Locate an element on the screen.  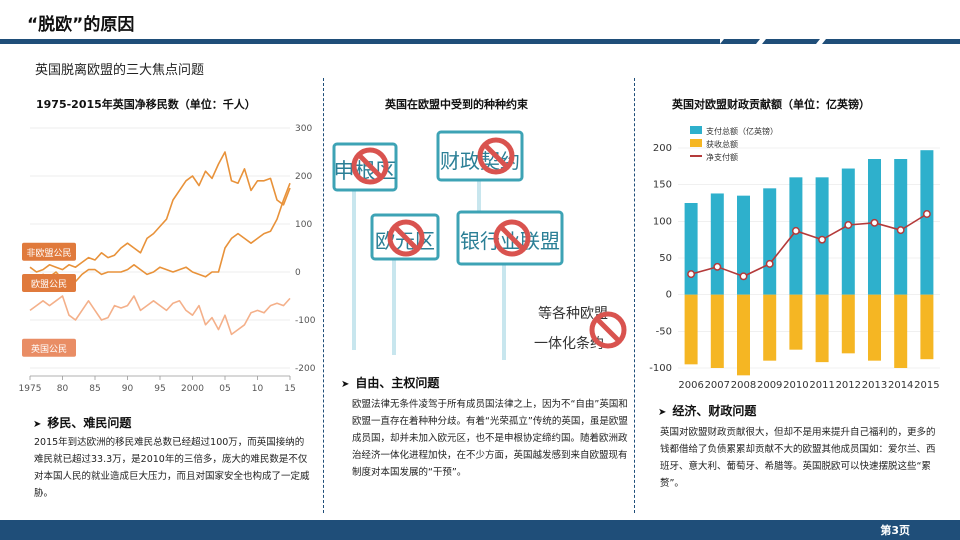
series-label: 欧盟公民 is located at coordinates (49, 284).